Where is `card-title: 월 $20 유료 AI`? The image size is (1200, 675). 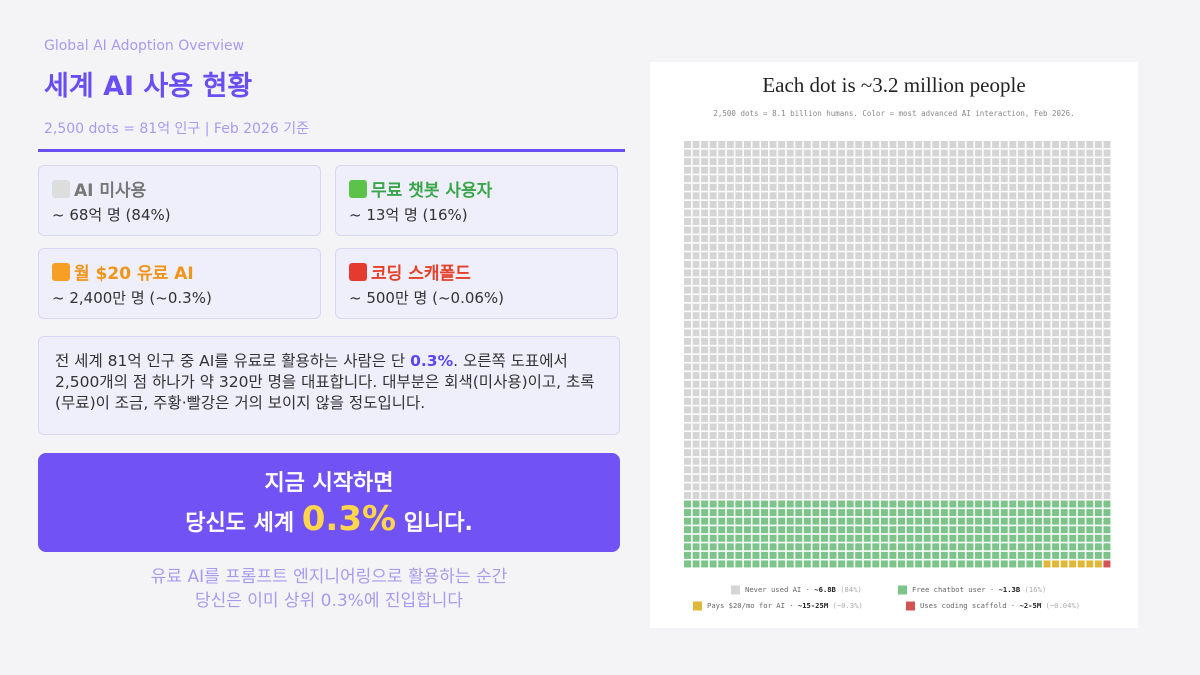 card-title: 월 $20 유료 AI is located at coordinates (134, 274).